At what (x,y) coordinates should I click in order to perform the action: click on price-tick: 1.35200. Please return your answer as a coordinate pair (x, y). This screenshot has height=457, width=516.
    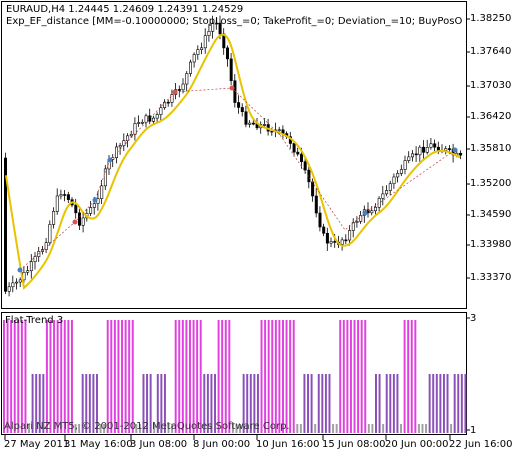
    Looking at the image, I should click on (491, 183).